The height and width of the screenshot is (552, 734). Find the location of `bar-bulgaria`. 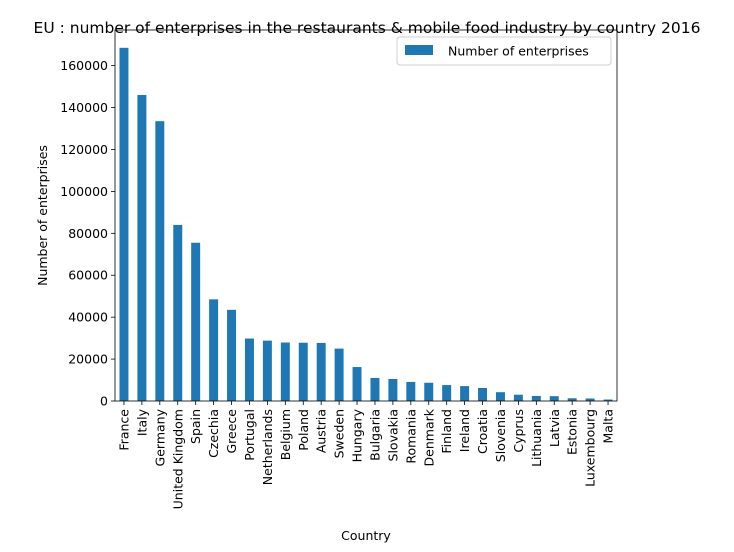

bar-bulgaria is located at coordinates (375, 389).